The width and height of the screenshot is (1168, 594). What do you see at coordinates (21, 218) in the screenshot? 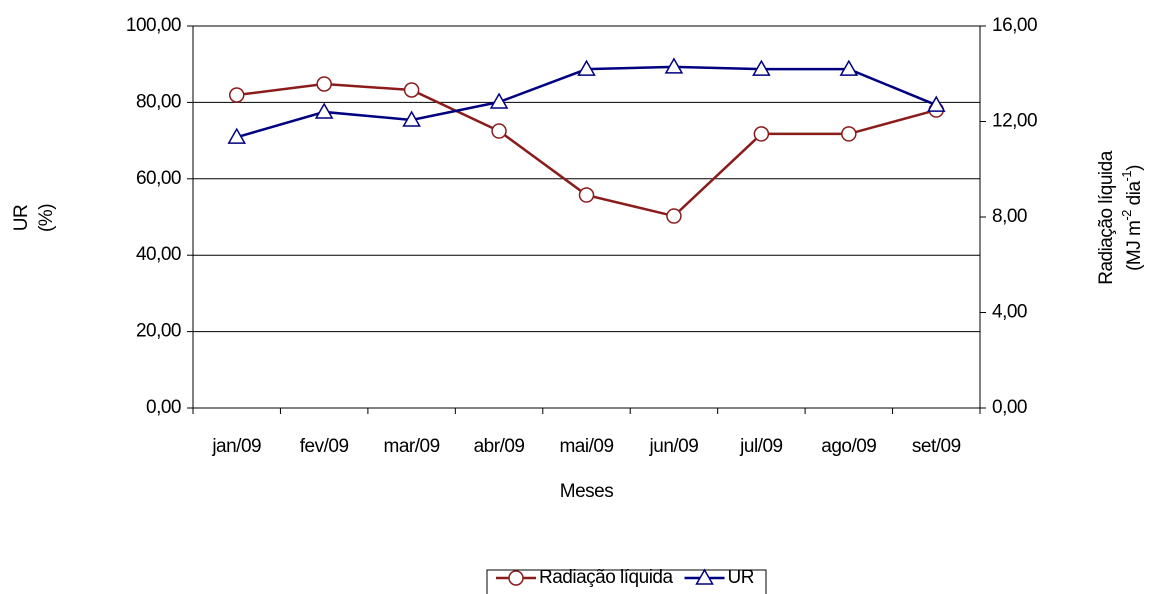
I see `y-axis-title: UR` at bounding box center [21, 218].